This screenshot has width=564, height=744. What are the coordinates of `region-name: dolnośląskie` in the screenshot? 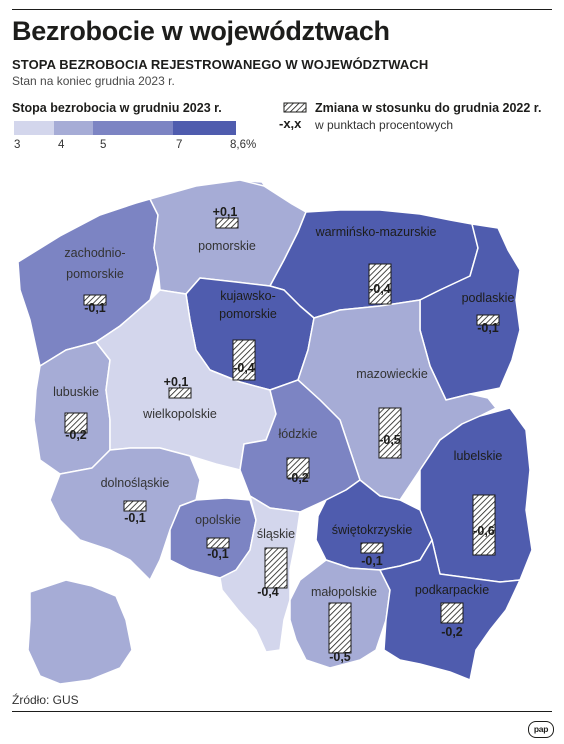 It's located at (135, 483).